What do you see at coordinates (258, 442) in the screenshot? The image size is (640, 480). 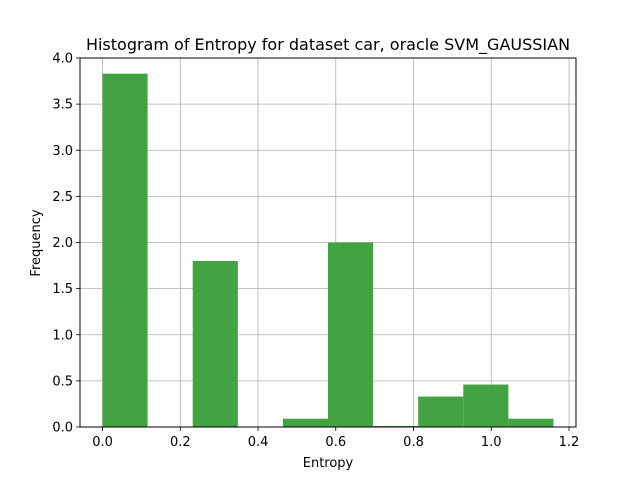 I see `x-tick-label: 0.4` at bounding box center [258, 442].